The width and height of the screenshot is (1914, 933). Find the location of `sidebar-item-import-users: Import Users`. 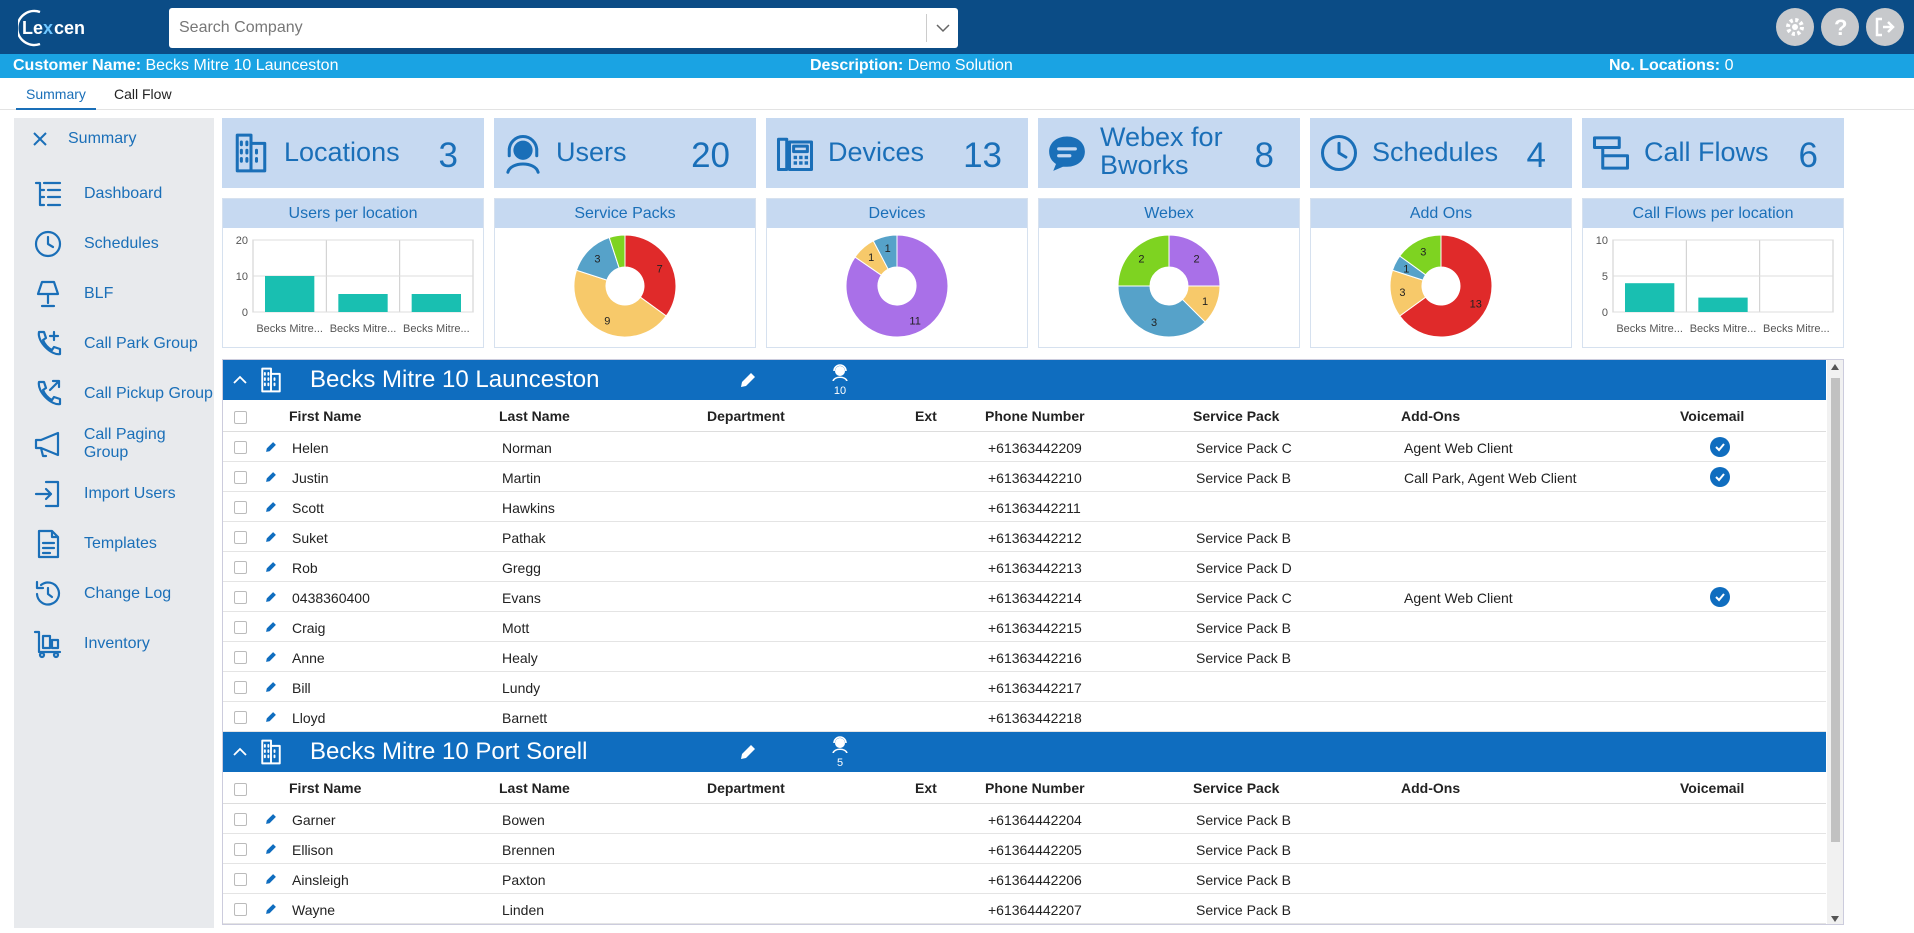

sidebar-item-import-users: Import Users is located at coordinates (102, 494).